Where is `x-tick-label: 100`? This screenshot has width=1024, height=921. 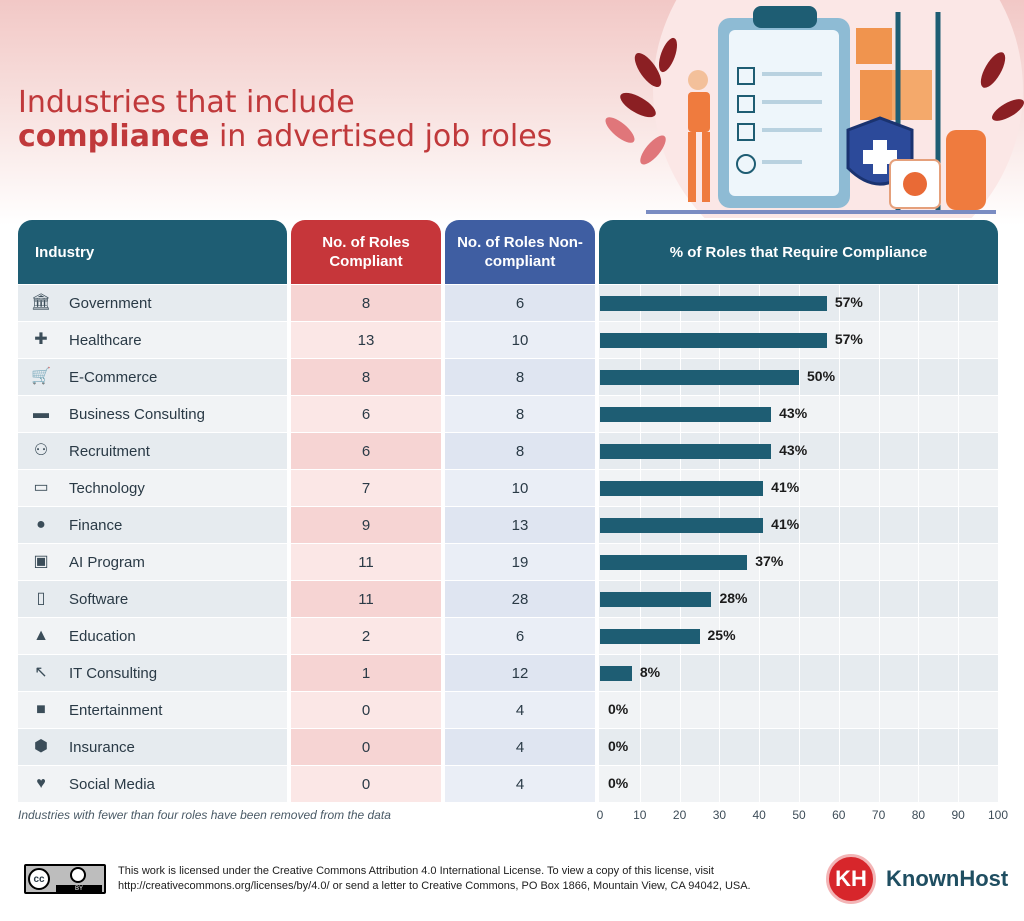
x-tick-label: 100 is located at coordinates (998, 815).